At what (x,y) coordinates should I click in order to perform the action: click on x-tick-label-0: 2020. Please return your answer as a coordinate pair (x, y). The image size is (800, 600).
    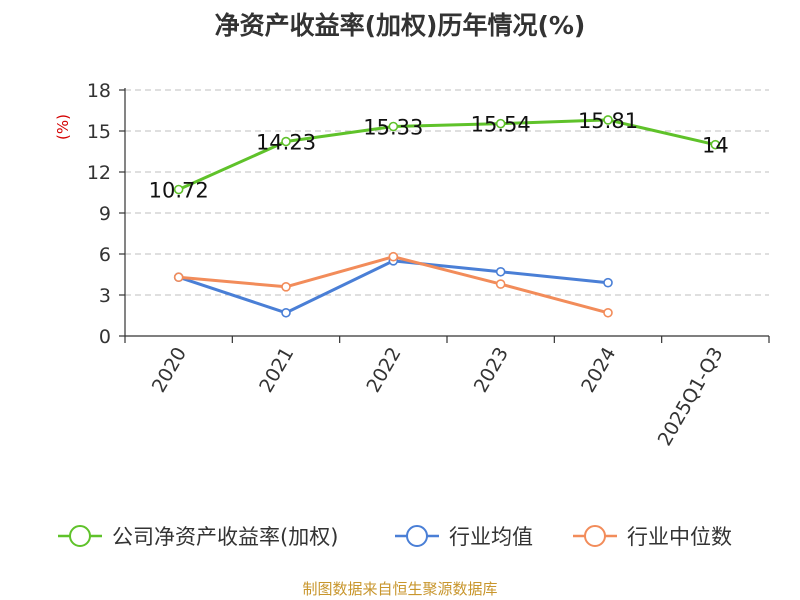
    Looking at the image, I should click on (169, 370).